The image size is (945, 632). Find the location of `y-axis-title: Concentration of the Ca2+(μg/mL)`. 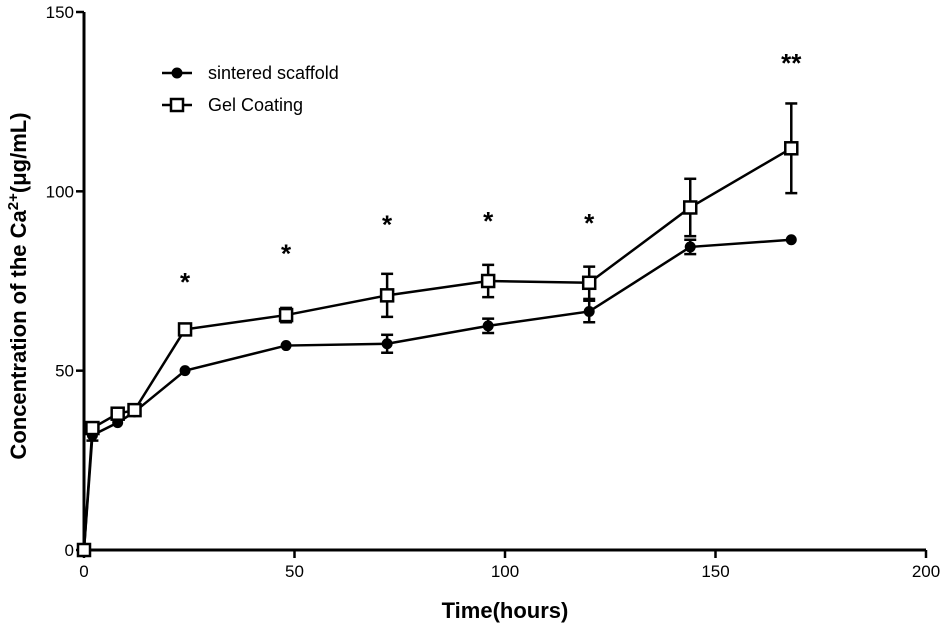

y-axis-title: Concentration of the Ca2+(μg/mL) is located at coordinates (18, 285).